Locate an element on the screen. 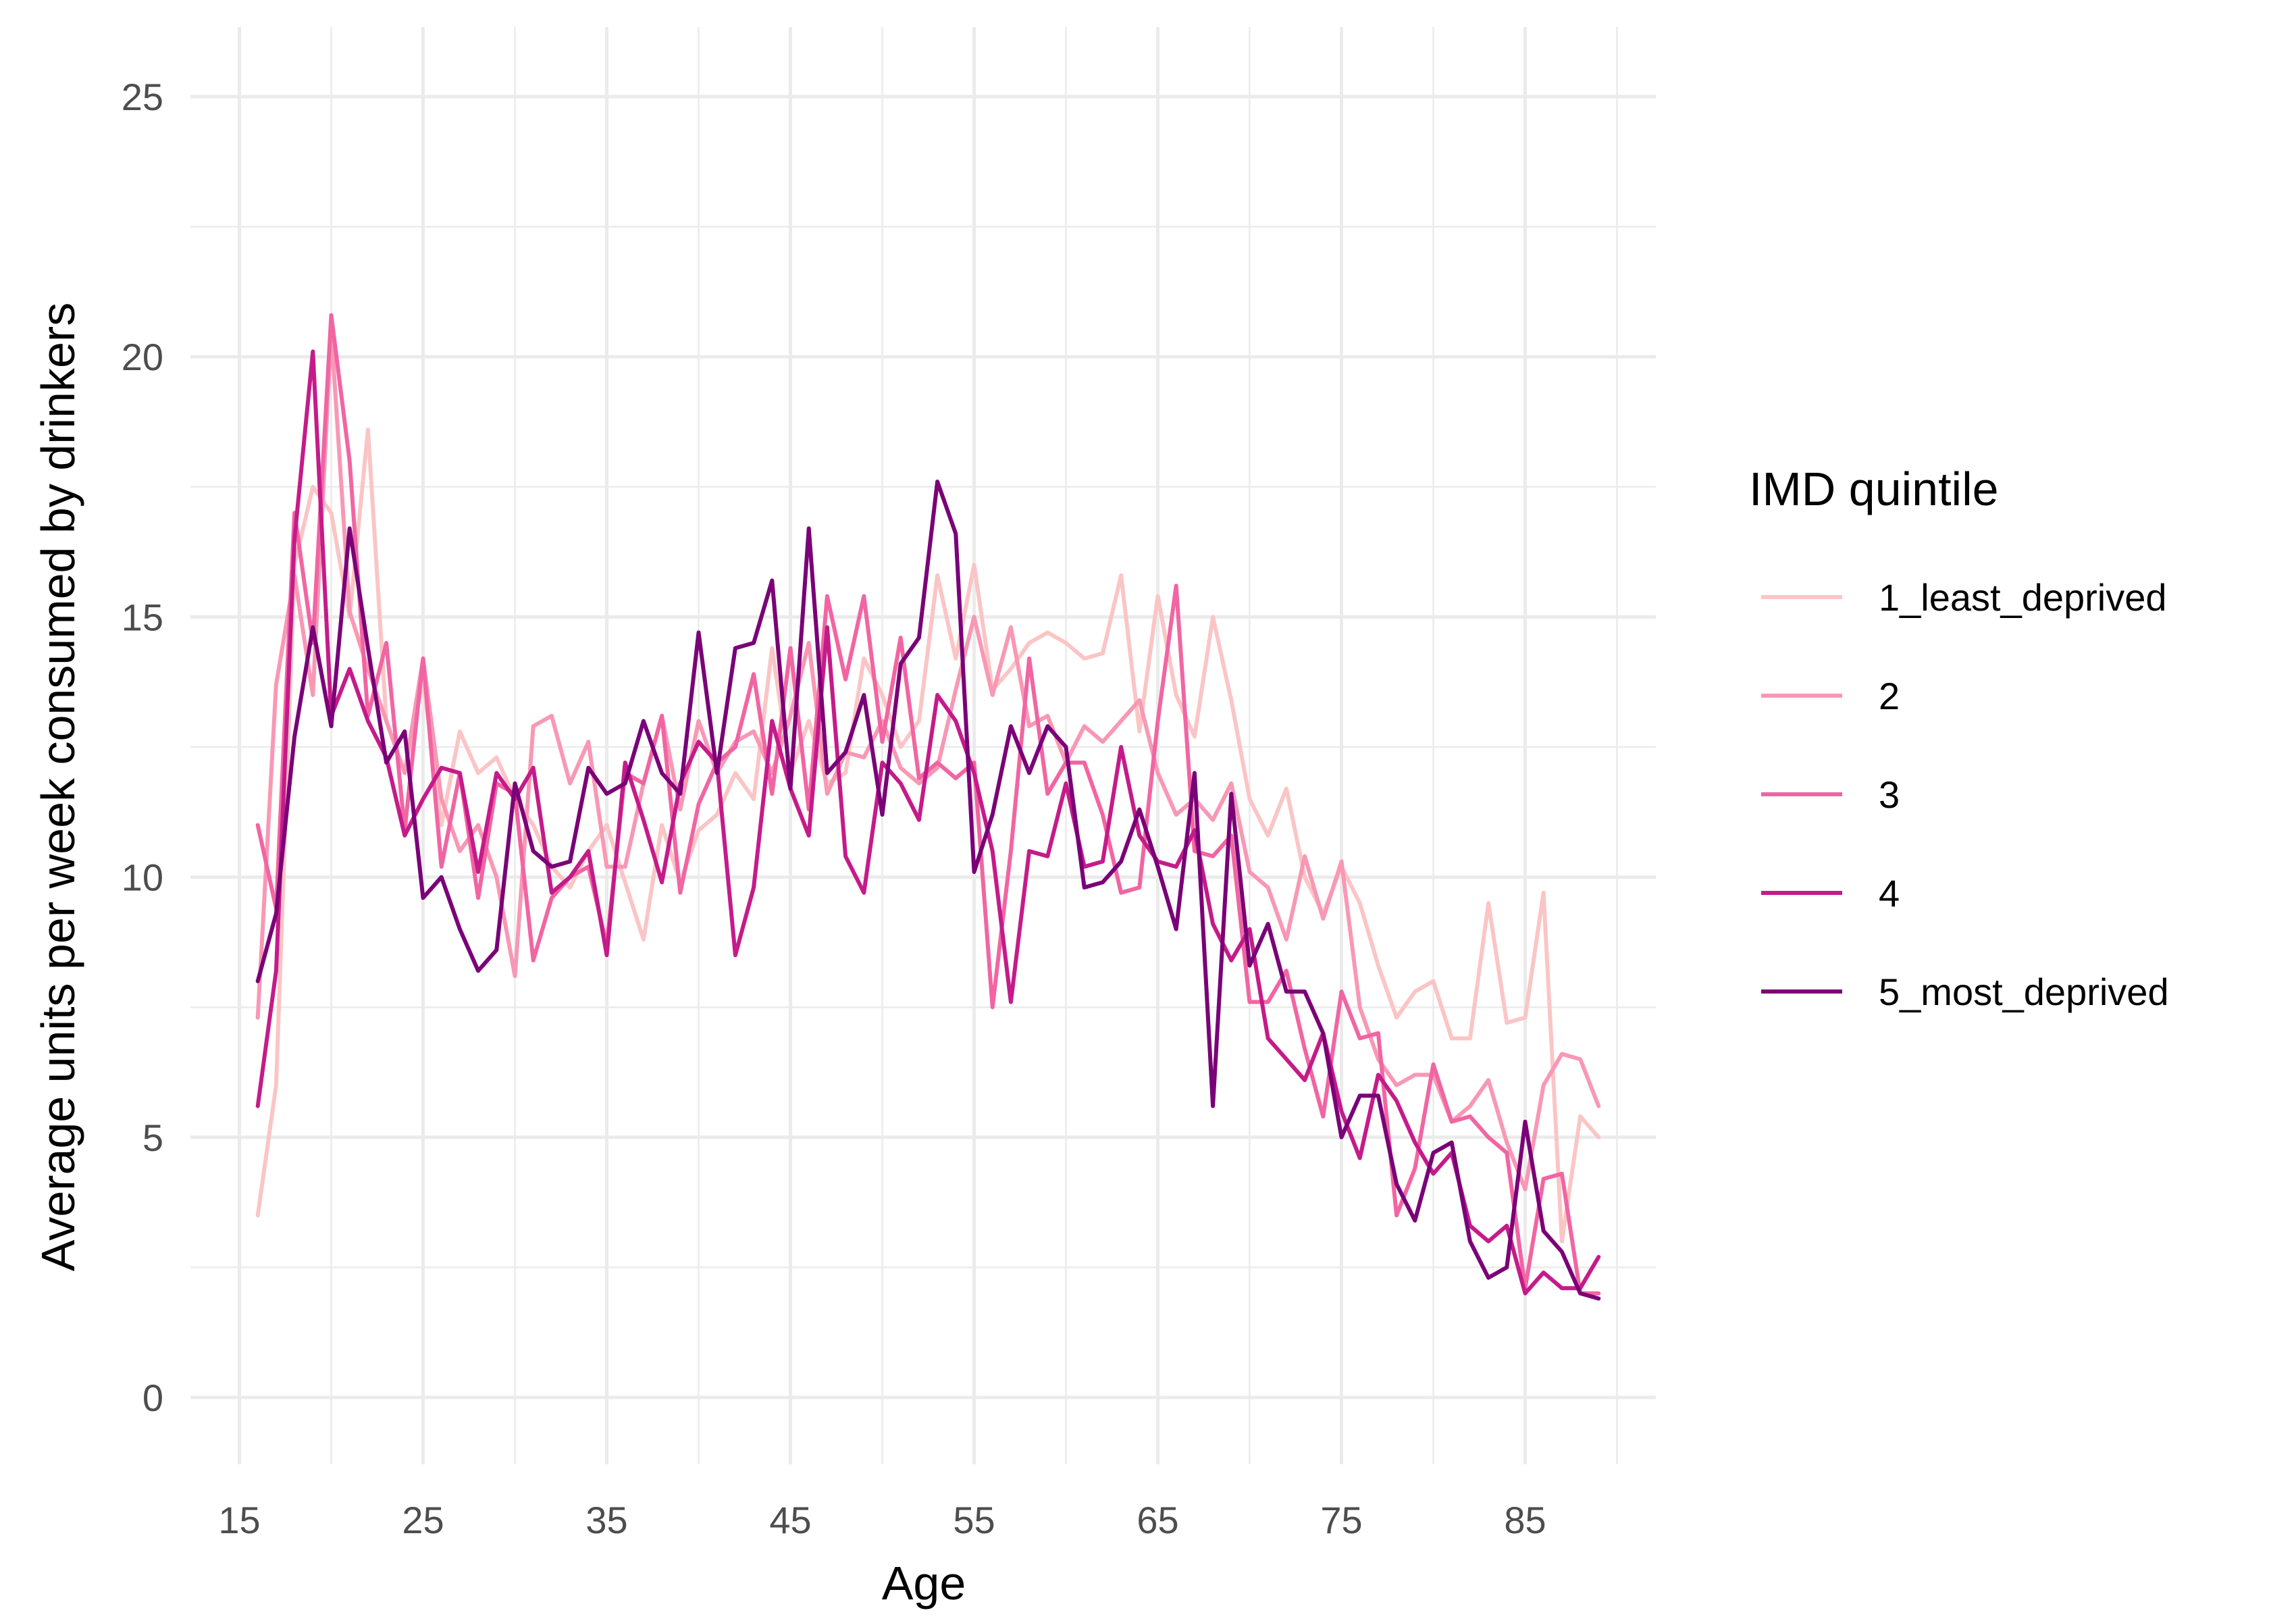 This screenshot has width=2296, height=1621. x-tick-label: 35 is located at coordinates (606, 1520).